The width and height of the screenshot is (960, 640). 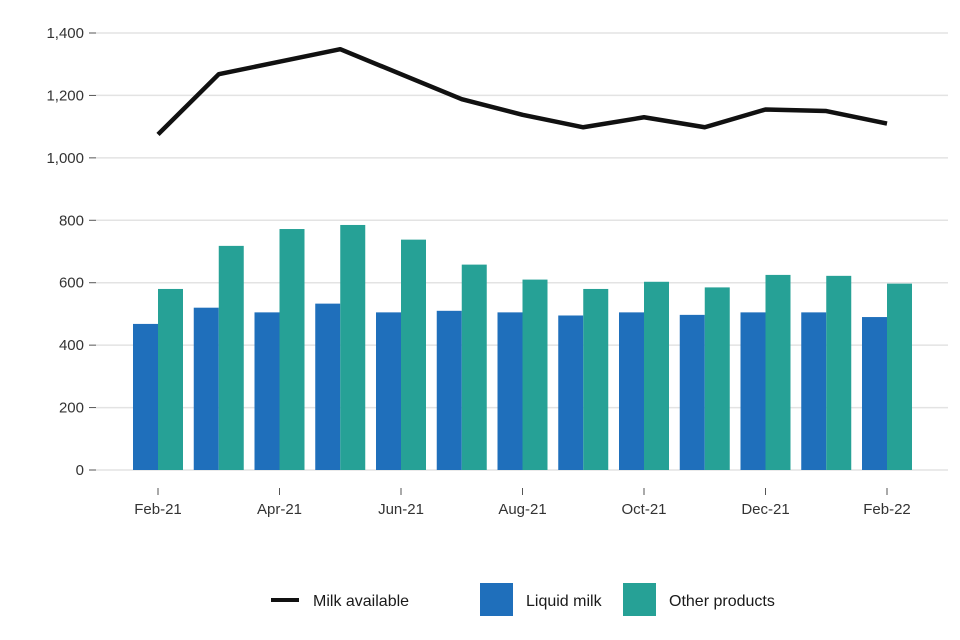 I want to click on legend-label: Other products, so click(x=722, y=601).